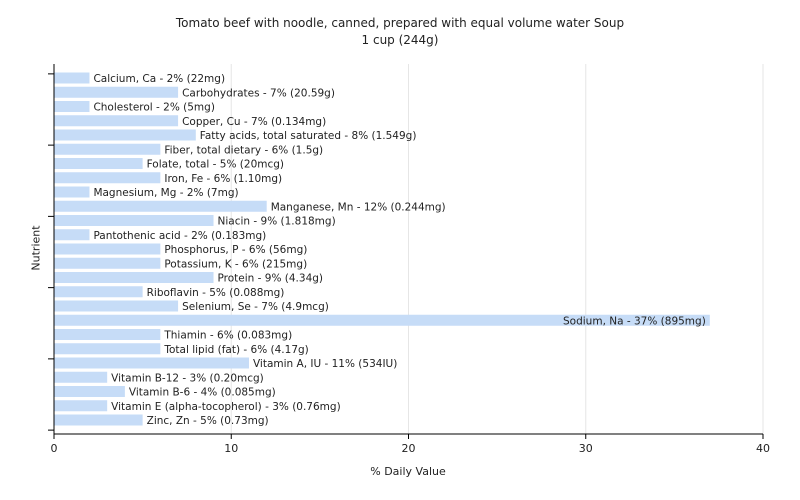 The image size is (800, 500). I want to click on x-tick-label-4: 40, so click(763, 448).